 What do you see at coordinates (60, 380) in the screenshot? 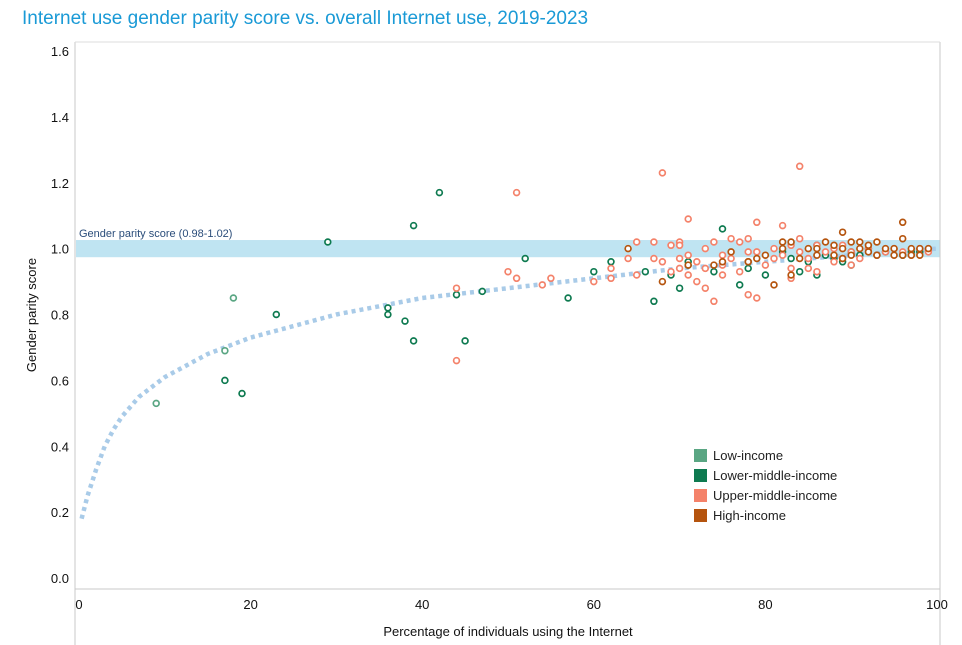
I see `y-tick-label: 0.6` at bounding box center [60, 380].